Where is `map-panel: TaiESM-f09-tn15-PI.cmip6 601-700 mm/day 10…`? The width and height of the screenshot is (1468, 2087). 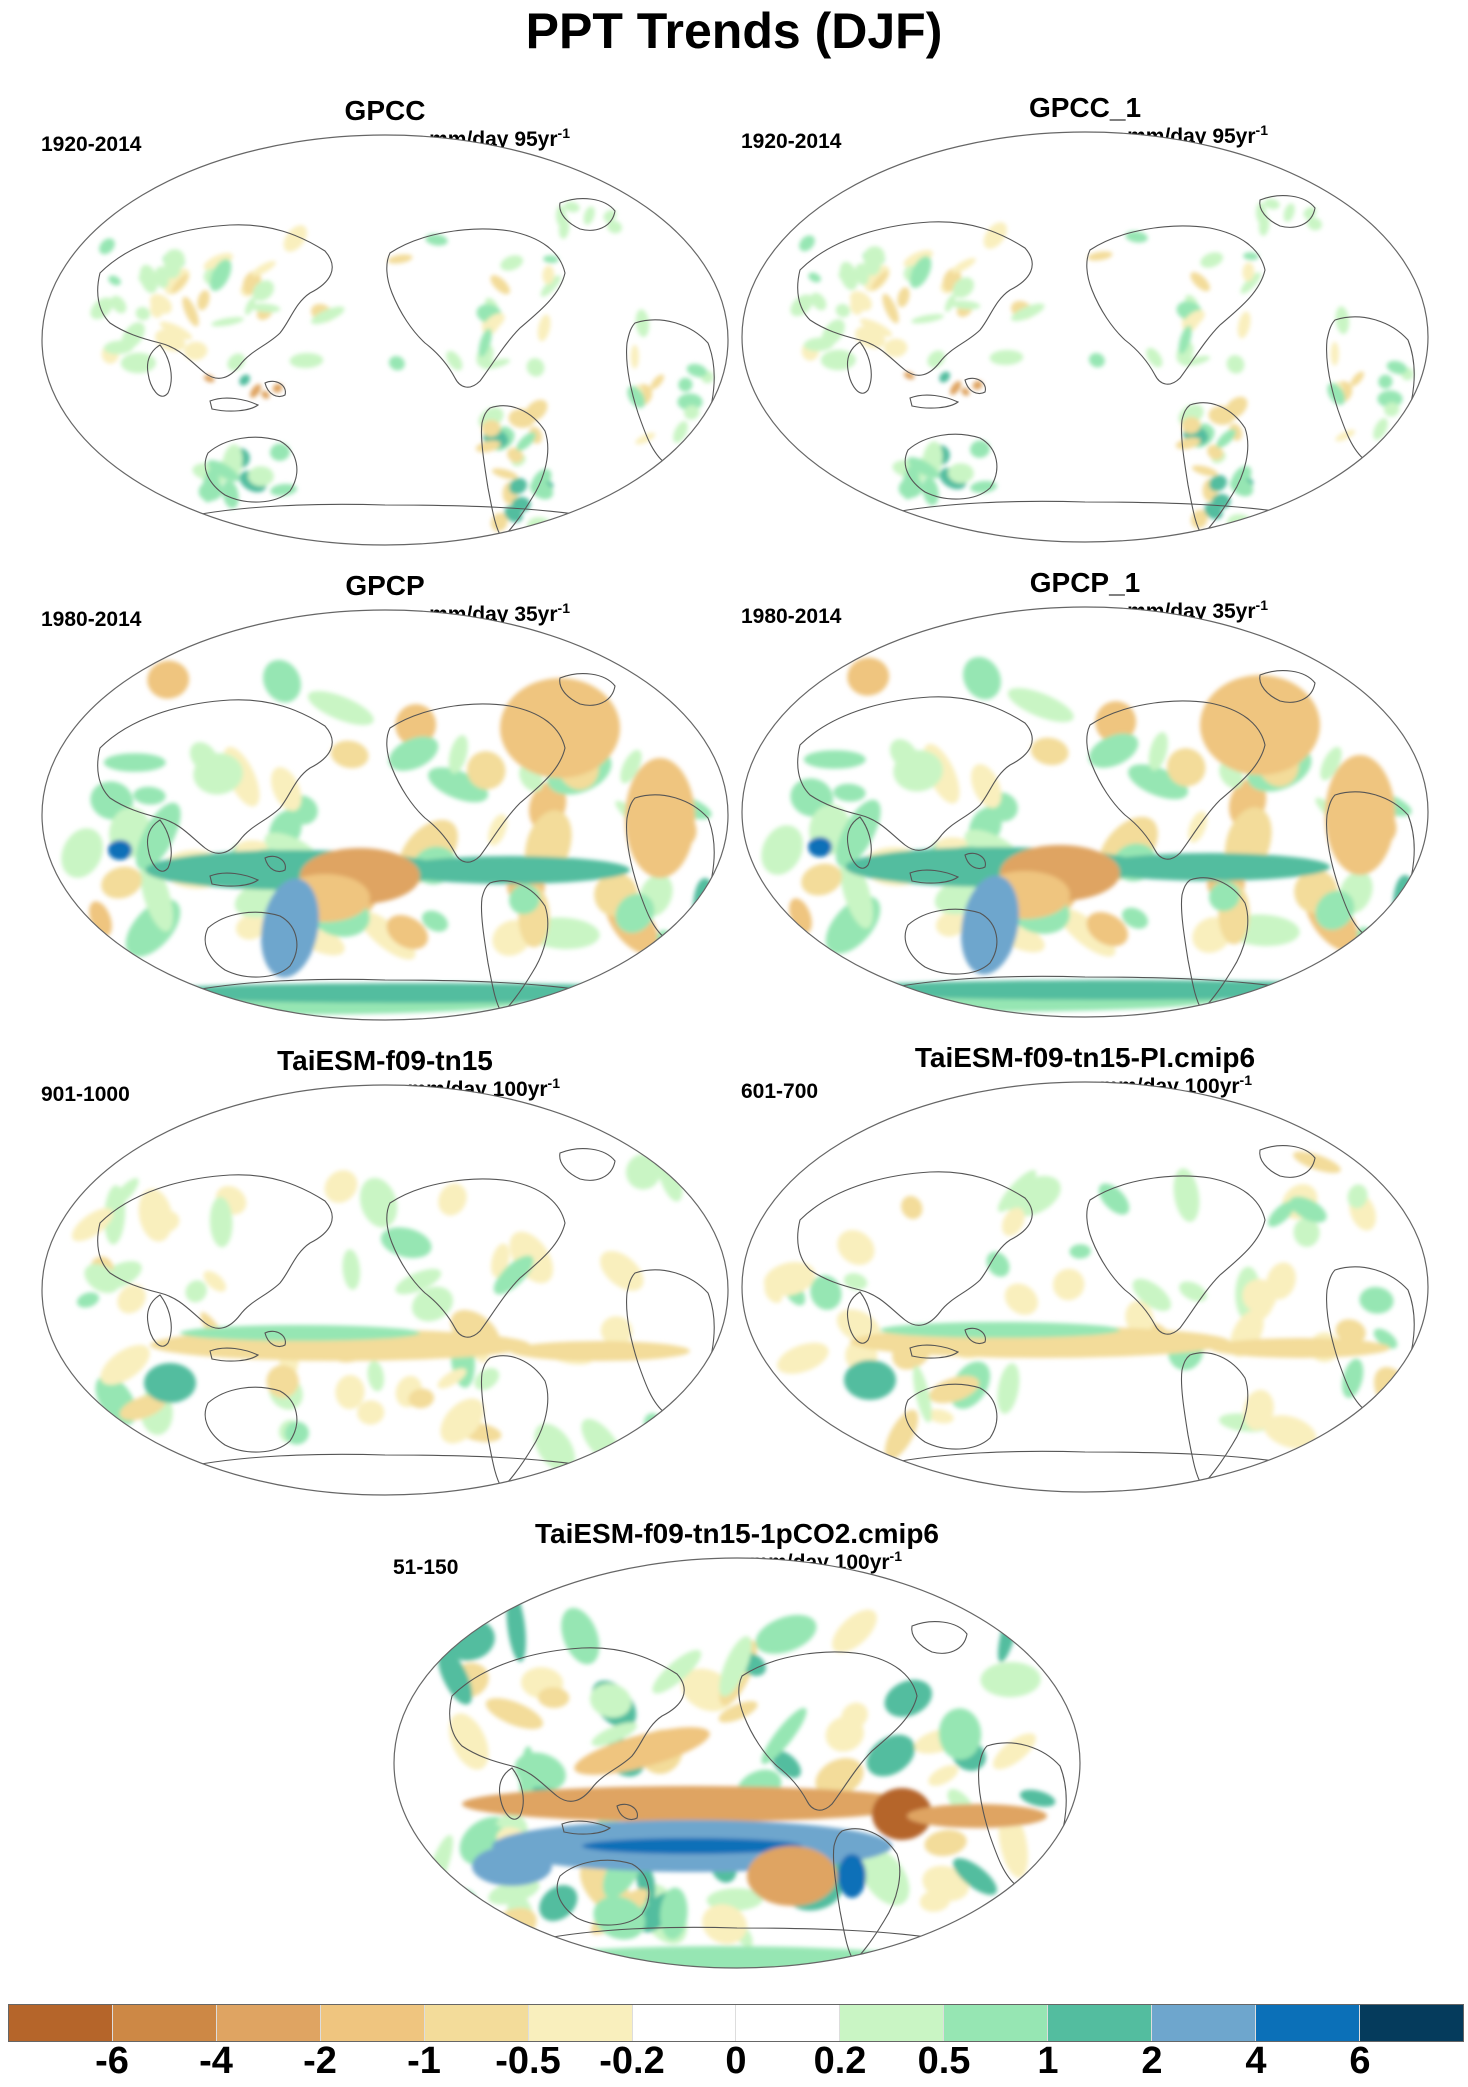
map-panel: TaiESM-f09-tn15-PI.cmip6 601-700 mm/day 10… is located at coordinates (1085, 1268).